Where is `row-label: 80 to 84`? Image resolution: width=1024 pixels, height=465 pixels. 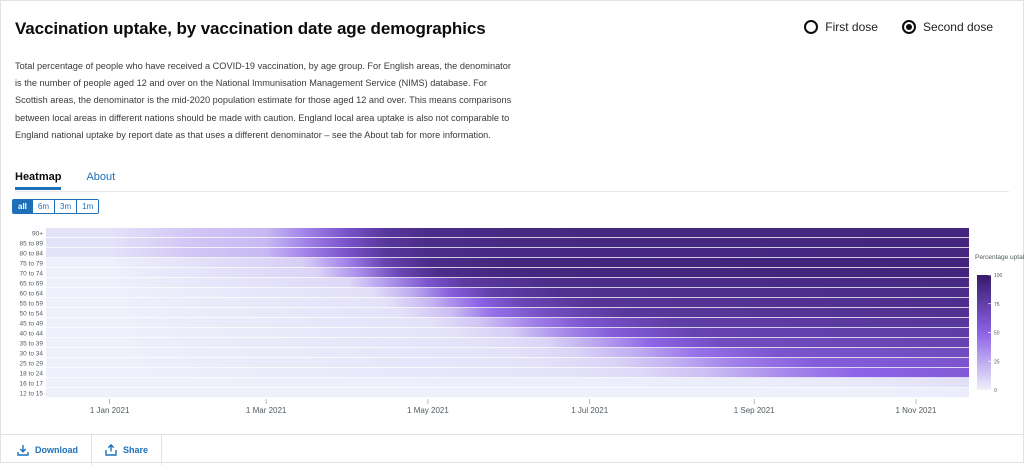 row-label: 80 to 84 is located at coordinates (32, 253).